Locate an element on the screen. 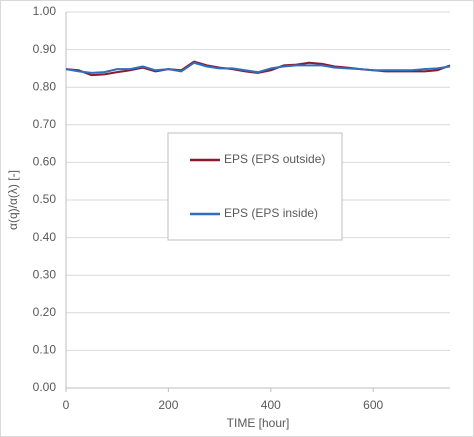 This screenshot has width=474, height=437. y-tick-label: 0.40 is located at coordinates (45, 237).